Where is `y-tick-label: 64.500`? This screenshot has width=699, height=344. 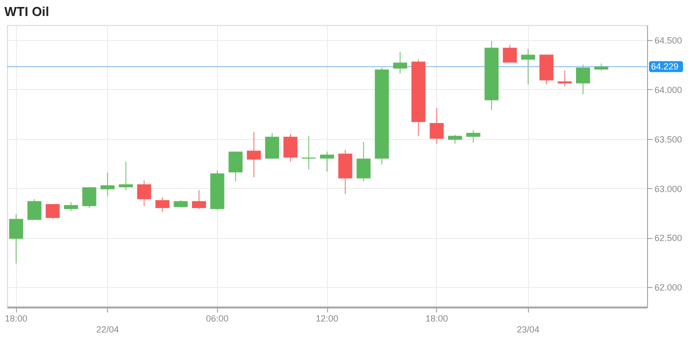
y-tick-label: 64.500 is located at coordinates (668, 40).